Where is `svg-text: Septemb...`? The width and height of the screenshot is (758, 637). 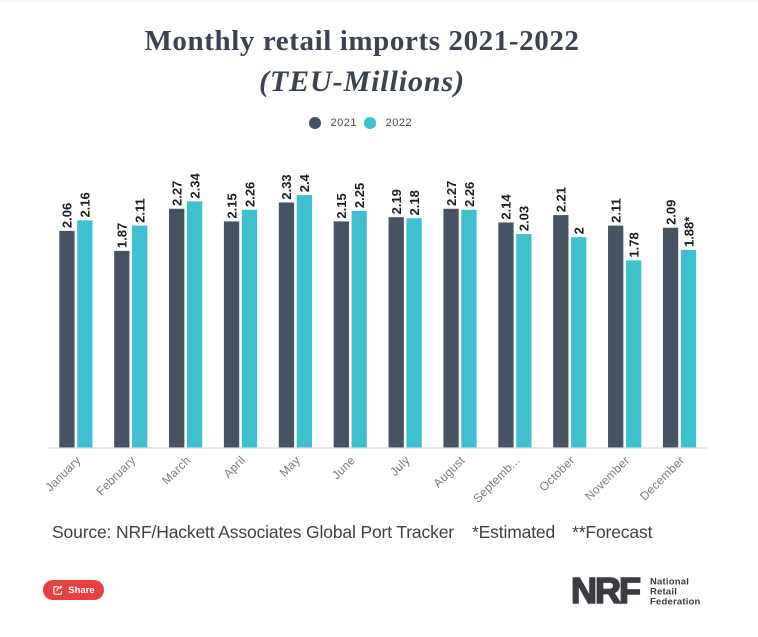 svg-text: Septemb... is located at coordinates (496, 479).